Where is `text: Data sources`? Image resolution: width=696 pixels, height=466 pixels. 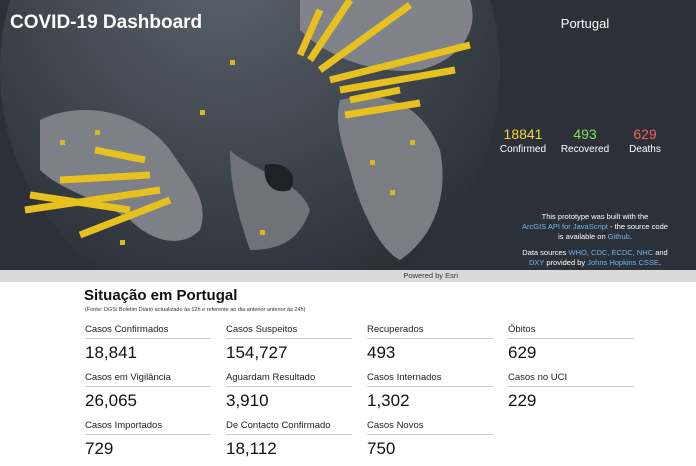
text: Data sources is located at coordinates (544, 252).